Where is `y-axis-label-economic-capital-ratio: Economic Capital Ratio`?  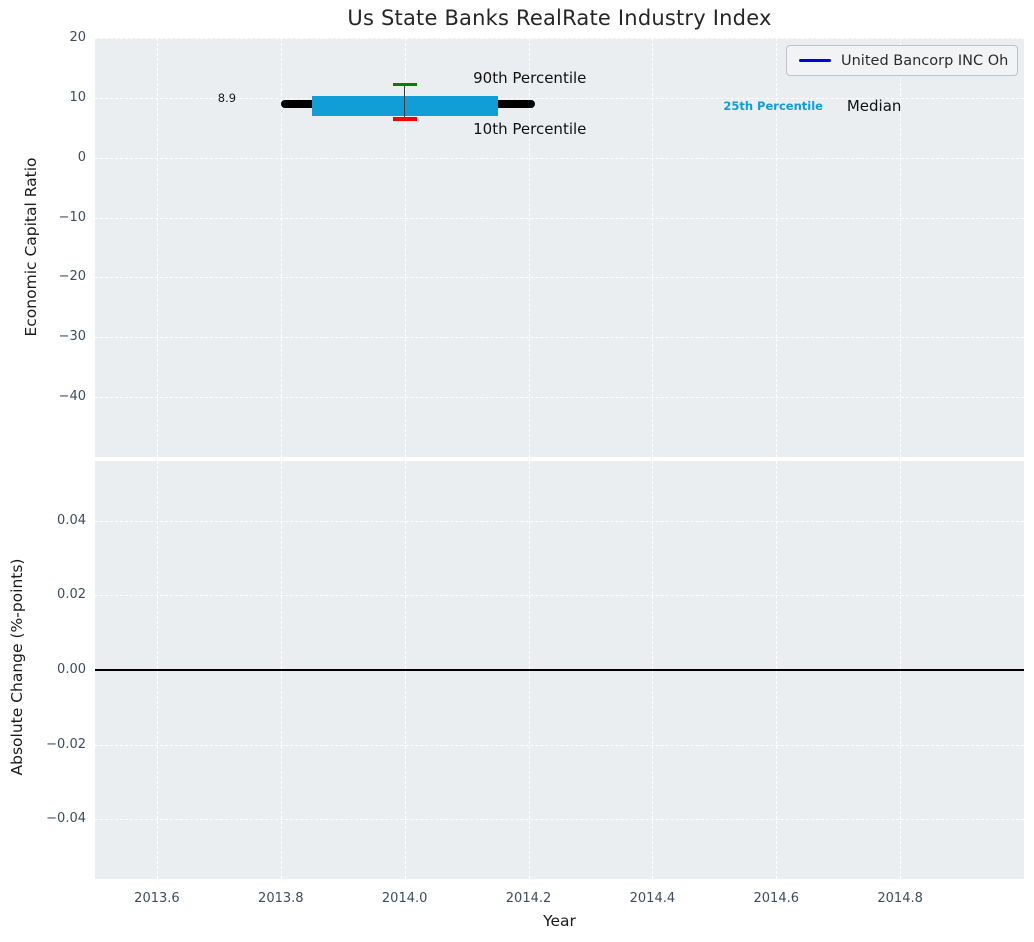 y-axis-label-economic-capital-ratio: Economic Capital Ratio is located at coordinates (31, 247).